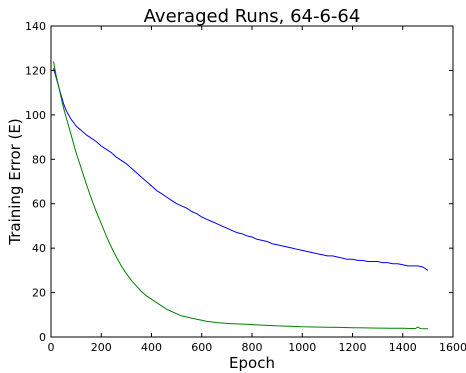 The image size is (466, 373). What do you see at coordinates (39, 159) in the screenshot?
I see `y-tick-label: 80` at bounding box center [39, 159].